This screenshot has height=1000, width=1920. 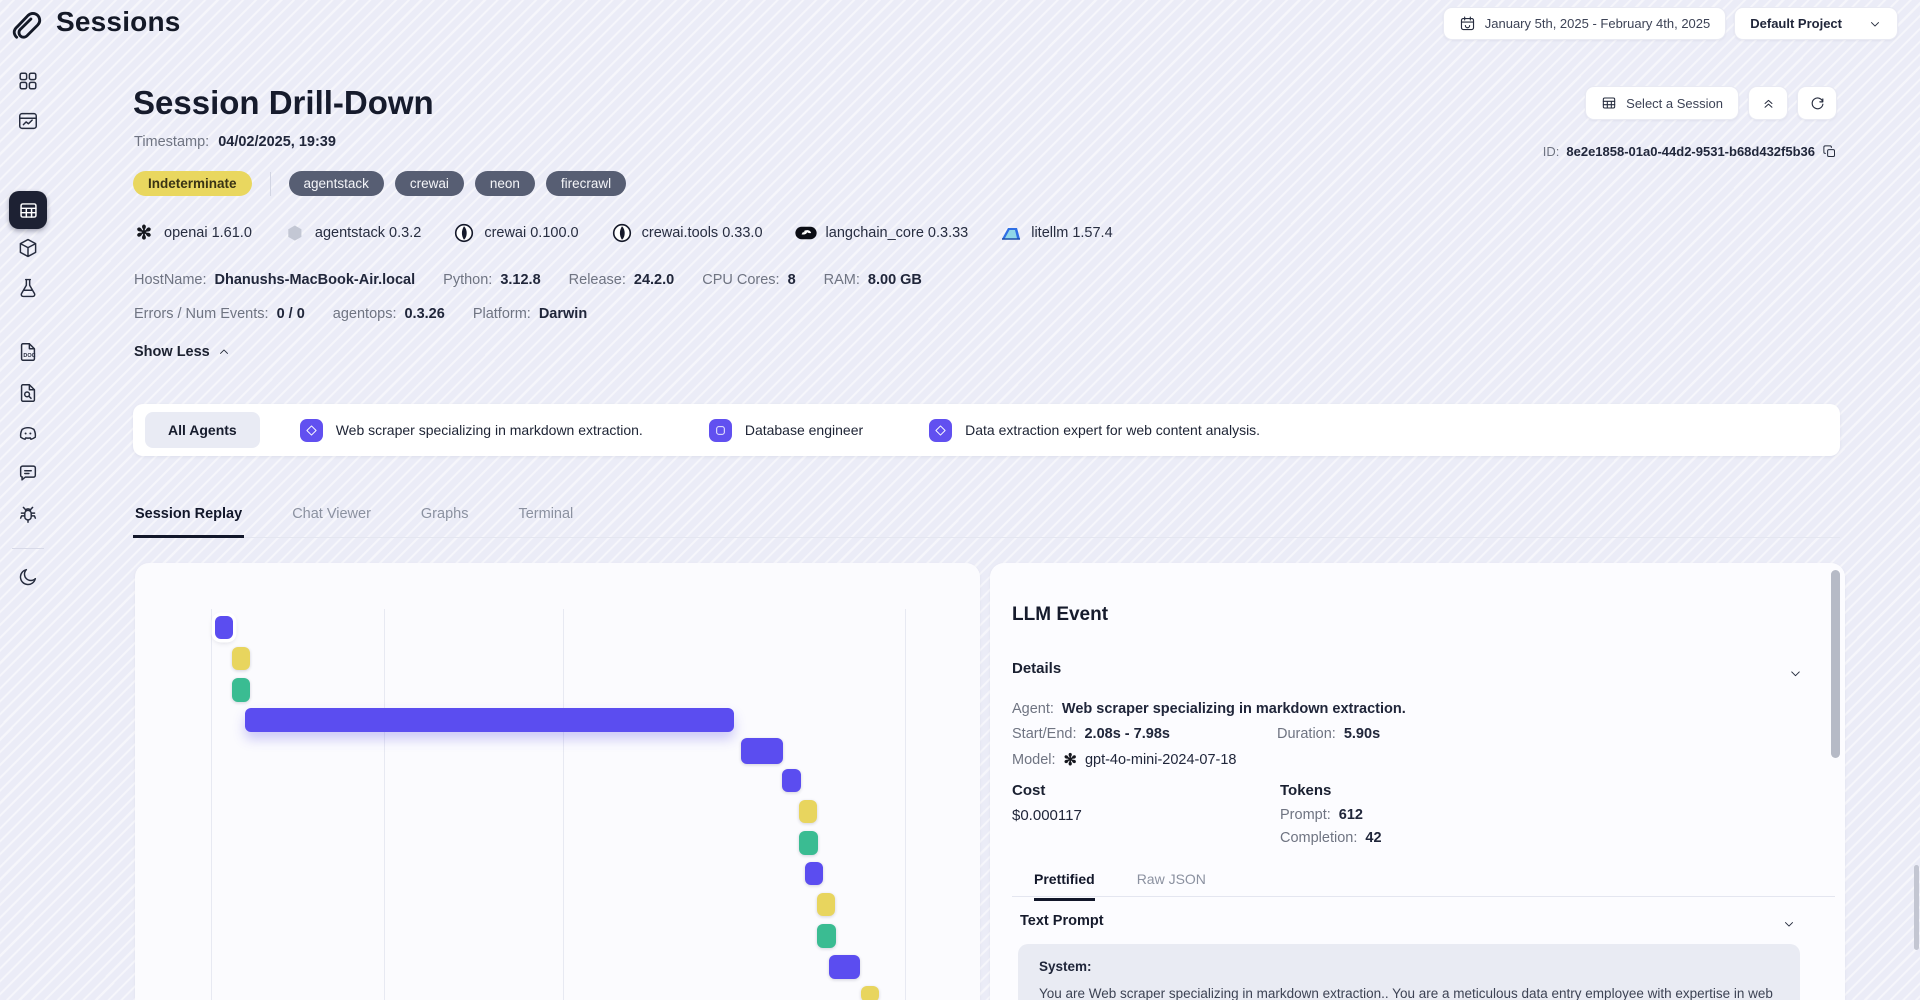 I want to click on grid-icon, so click(x=28, y=81).